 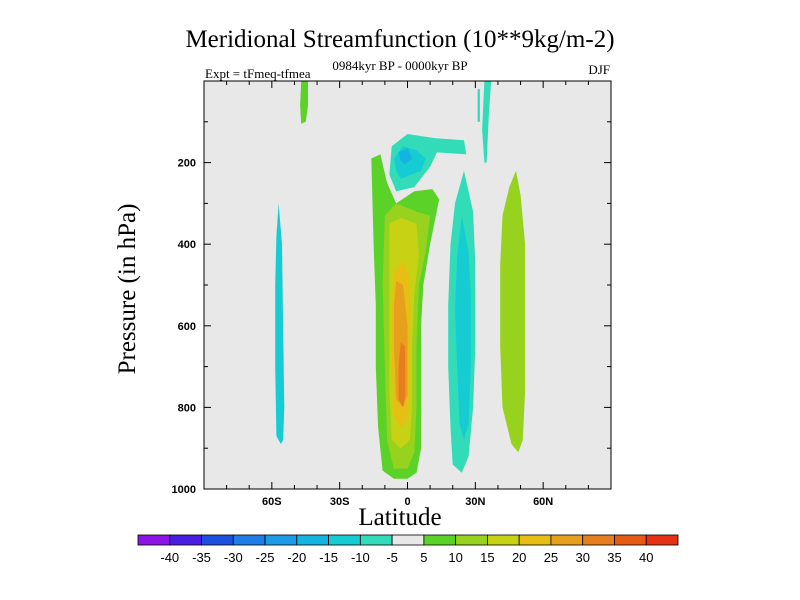 What do you see at coordinates (187, 245) in the screenshot?
I see `y-tick-label: 400` at bounding box center [187, 245].